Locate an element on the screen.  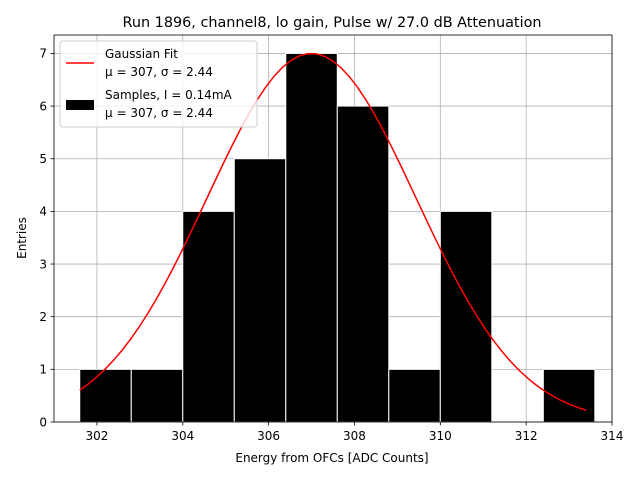
legend-samples-stats: μ = 307, σ = 2.44 is located at coordinates (159, 113).